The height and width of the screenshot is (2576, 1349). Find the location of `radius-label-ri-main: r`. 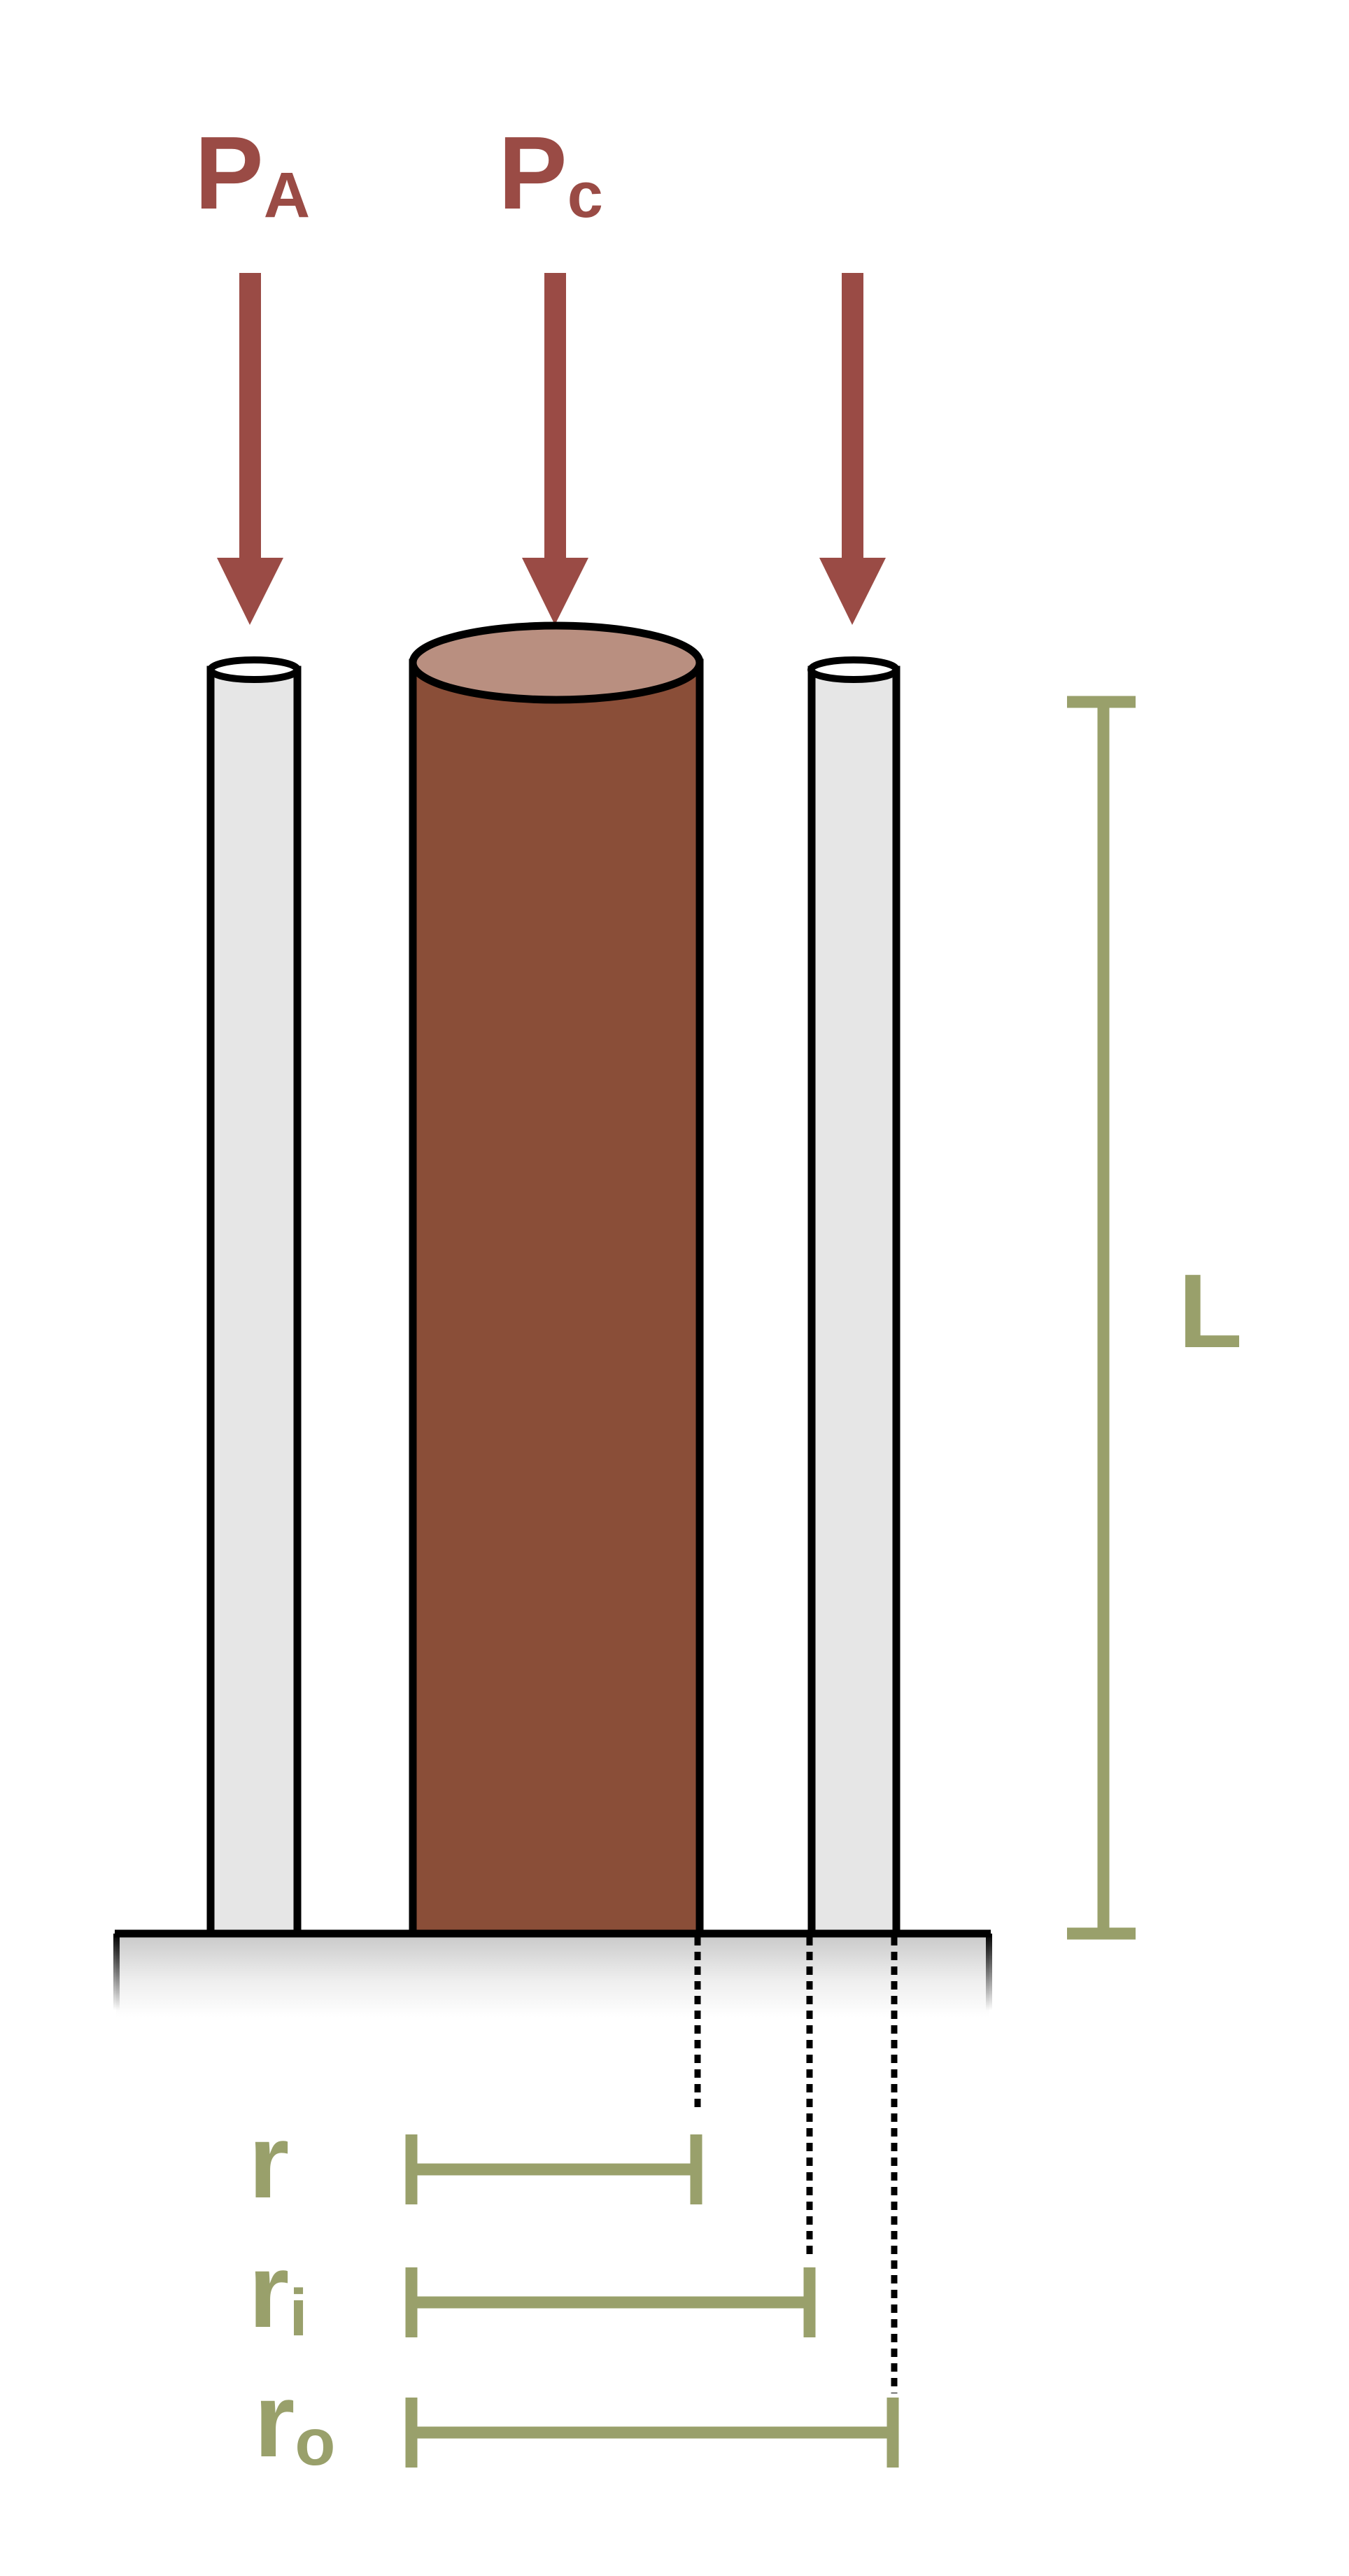

radius-label-ri-main: r is located at coordinates (268, 2290).